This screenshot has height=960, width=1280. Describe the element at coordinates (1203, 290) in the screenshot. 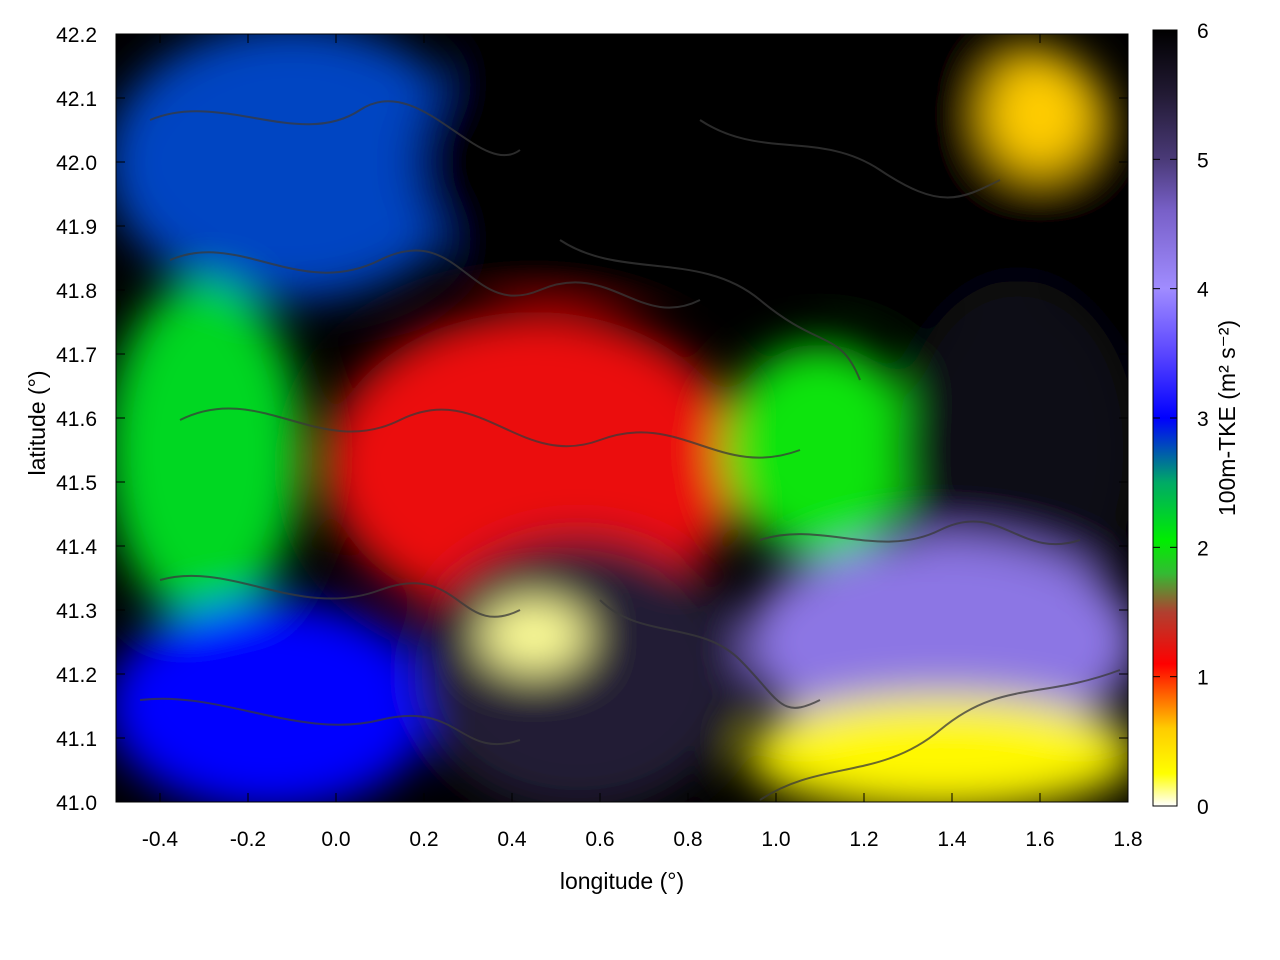

I see `colorbar-tick-label: 4` at that location.